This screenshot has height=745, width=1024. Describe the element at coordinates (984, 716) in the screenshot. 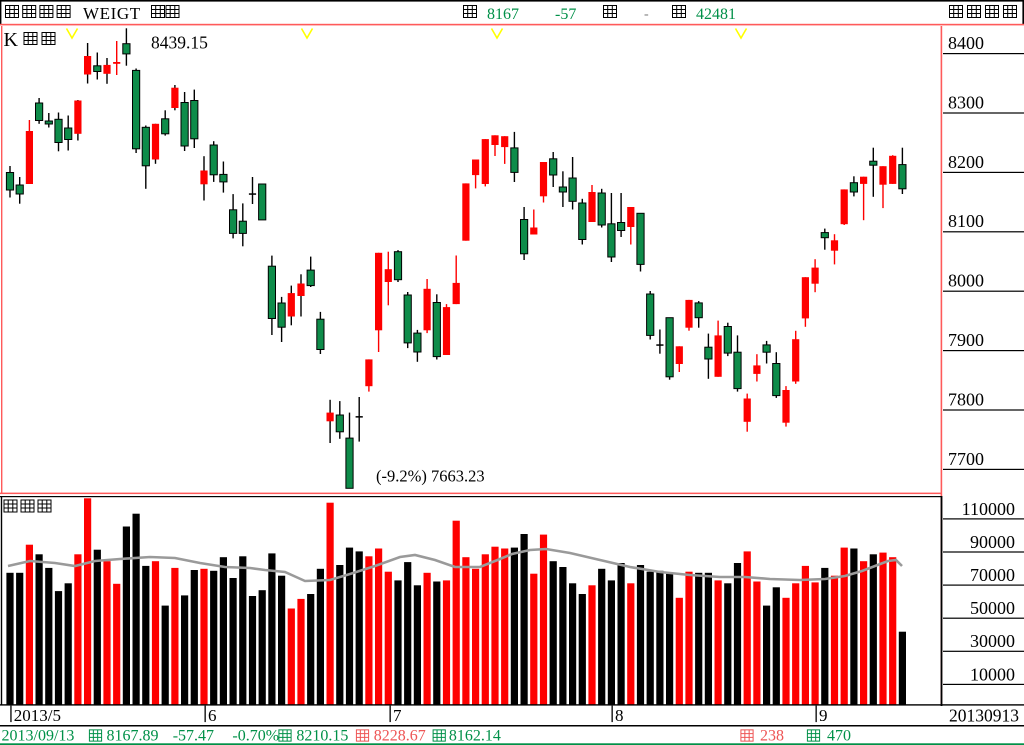

I see `svg-text: 20130913` at that location.